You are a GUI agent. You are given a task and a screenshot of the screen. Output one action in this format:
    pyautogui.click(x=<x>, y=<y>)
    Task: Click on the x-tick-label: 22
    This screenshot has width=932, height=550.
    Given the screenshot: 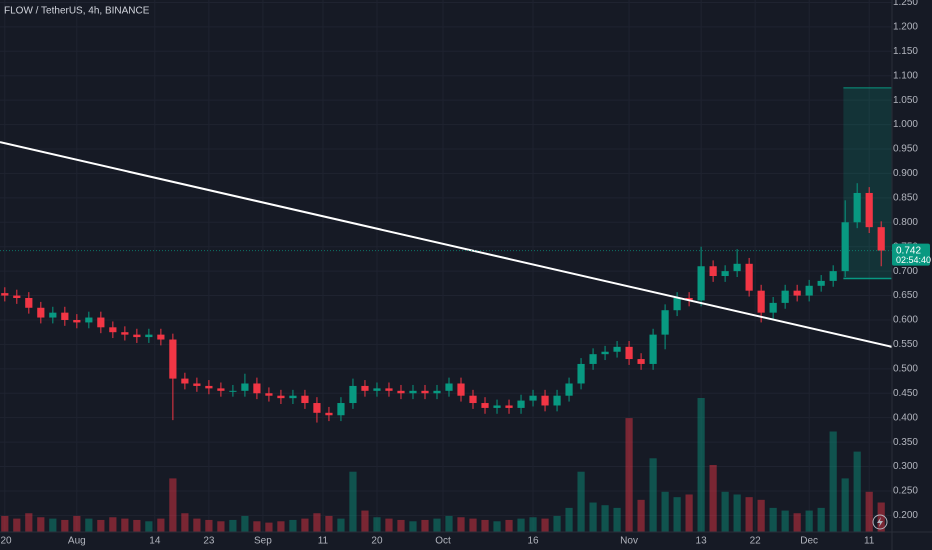 What is the action you would take?
    pyautogui.click(x=756, y=541)
    